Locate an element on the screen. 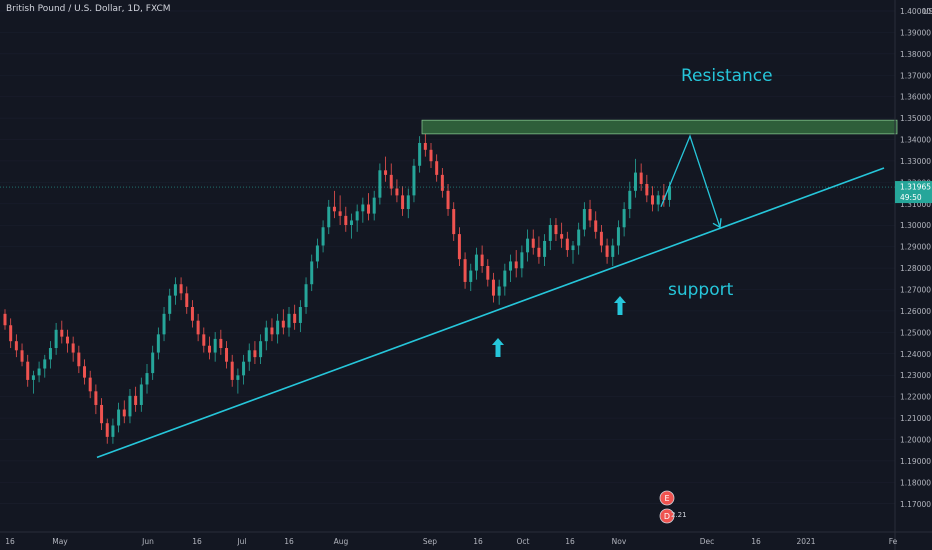  price-tick: 1.20000 is located at coordinates (915, 439).